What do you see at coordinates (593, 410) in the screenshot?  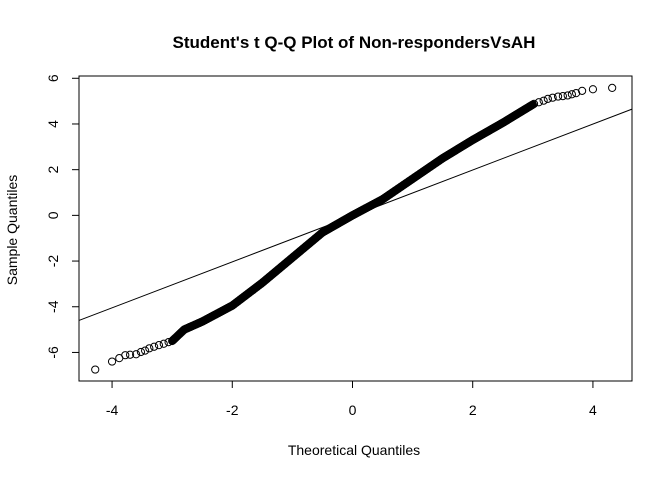 I see `x-tick-label: 4` at bounding box center [593, 410].